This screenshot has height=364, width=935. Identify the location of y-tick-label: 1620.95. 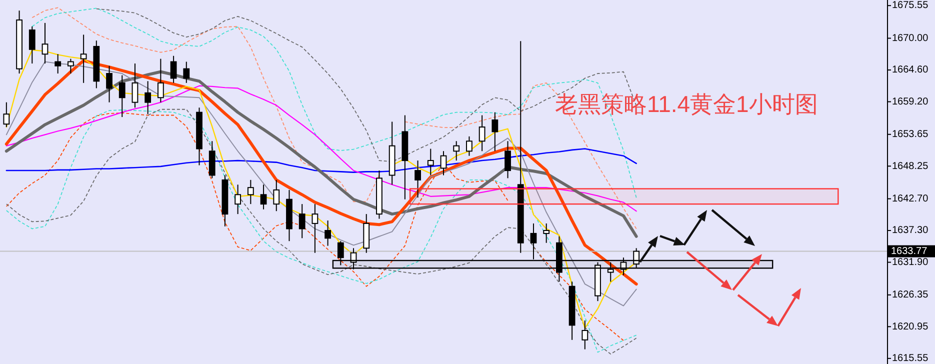
(910, 326).